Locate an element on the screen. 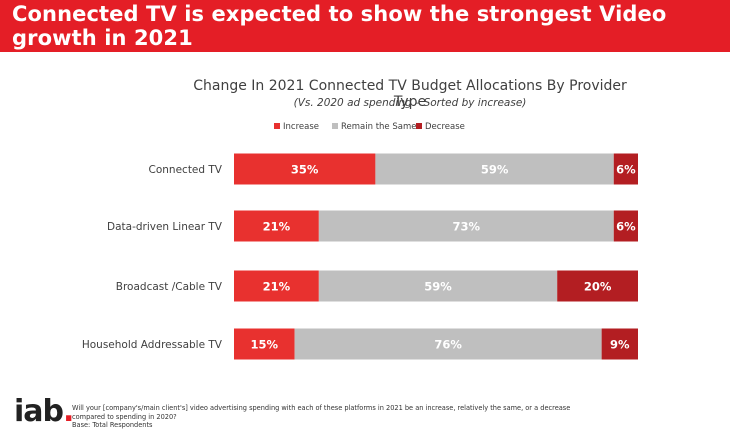 This screenshot has width=730, height=437. data-label-broadcast-cable-tv-increase: 21% is located at coordinates (277, 287).